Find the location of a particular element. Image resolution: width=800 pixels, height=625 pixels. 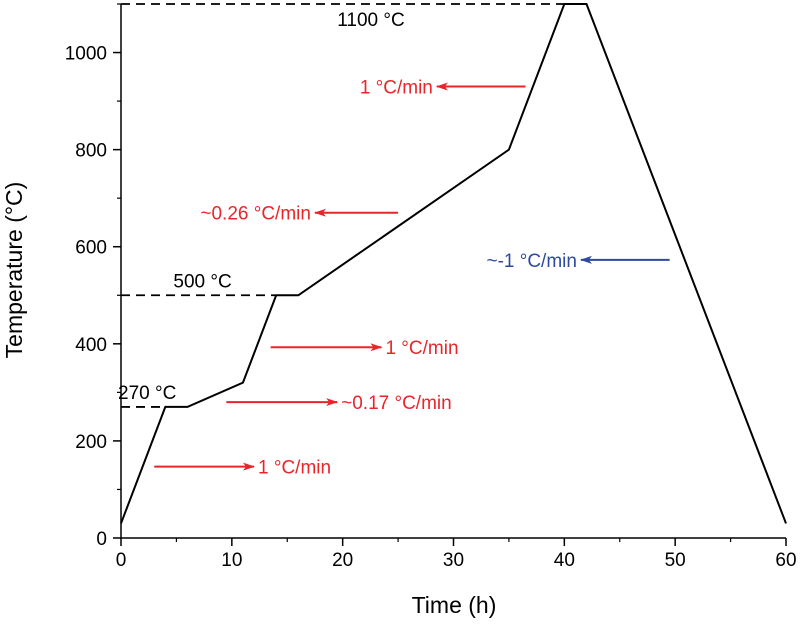

reference-label: 500 °C is located at coordinates (202, 281).